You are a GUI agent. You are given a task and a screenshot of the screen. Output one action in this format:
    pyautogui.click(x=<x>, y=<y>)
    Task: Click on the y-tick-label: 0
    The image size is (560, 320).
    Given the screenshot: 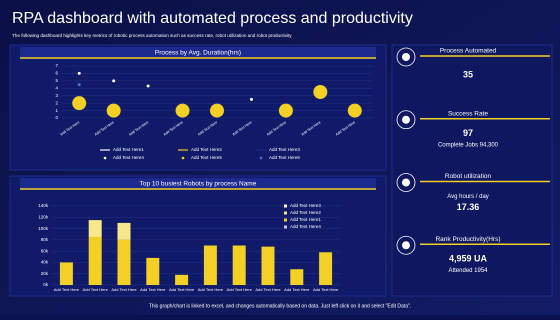 What is the action you would take?
    pyautogui.click(x=56, y=117)
    